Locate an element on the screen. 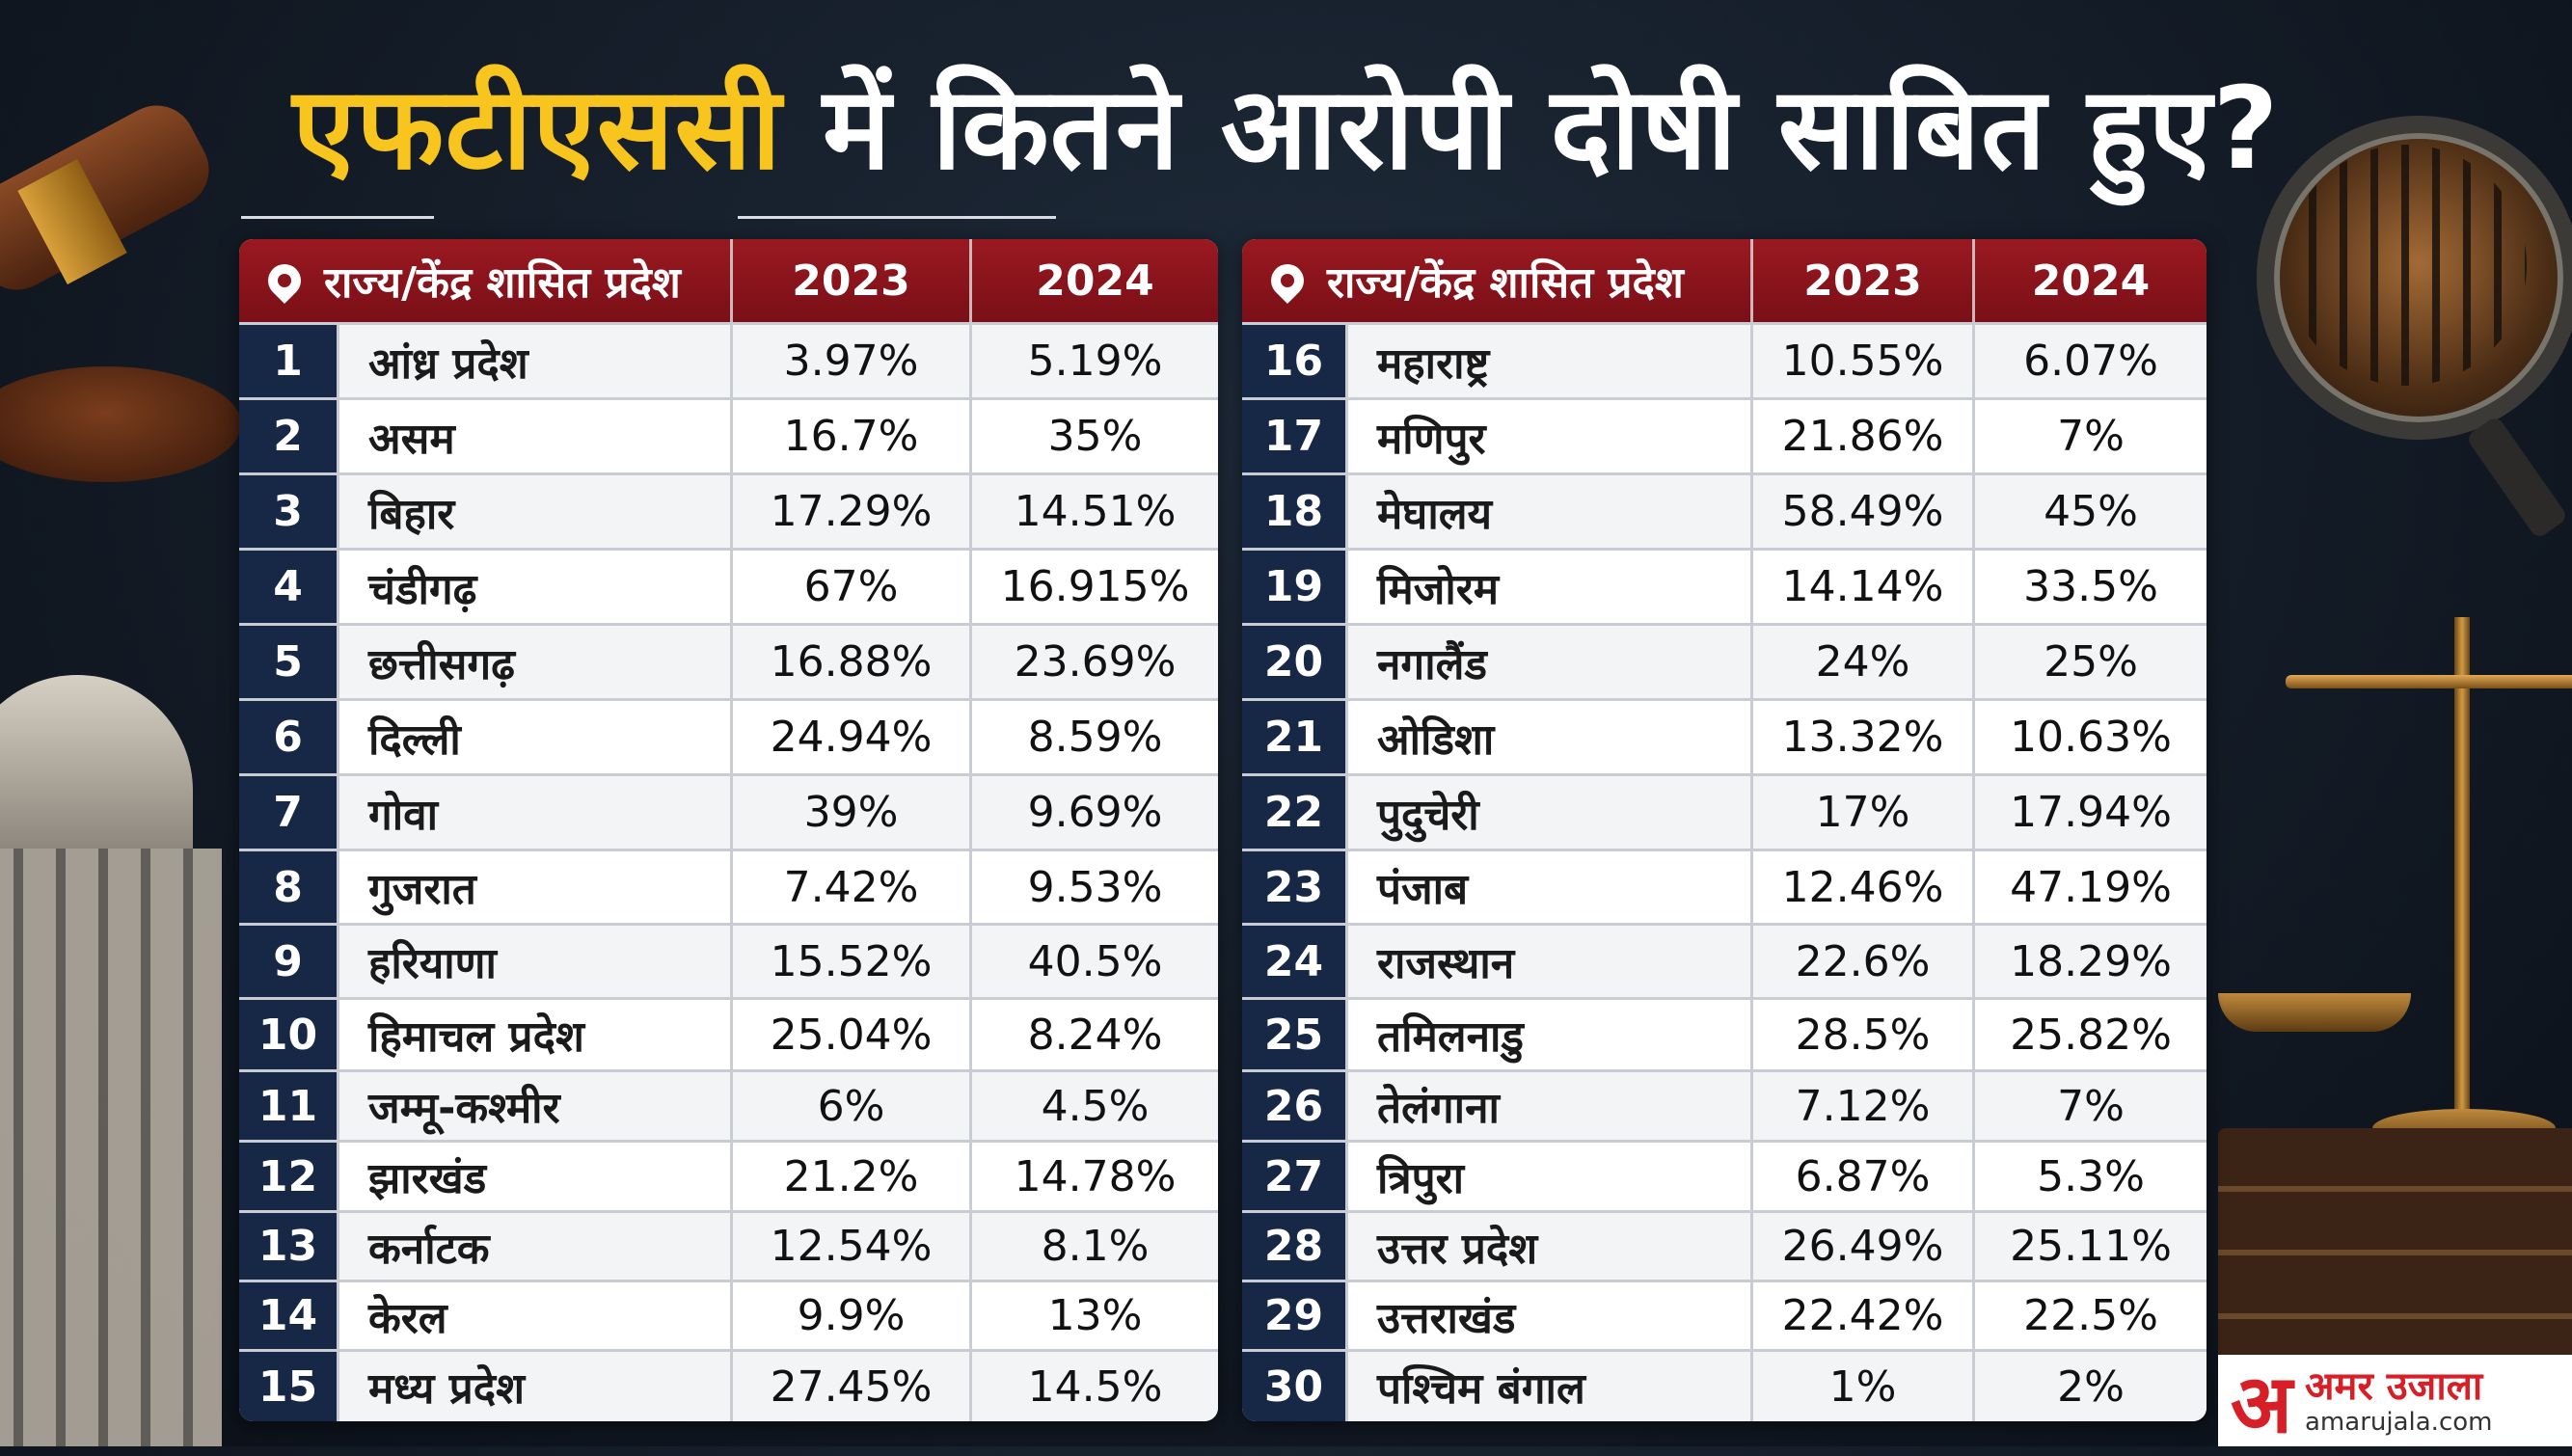  value-2023: 10.55% is located at coordinates (1864, 361).